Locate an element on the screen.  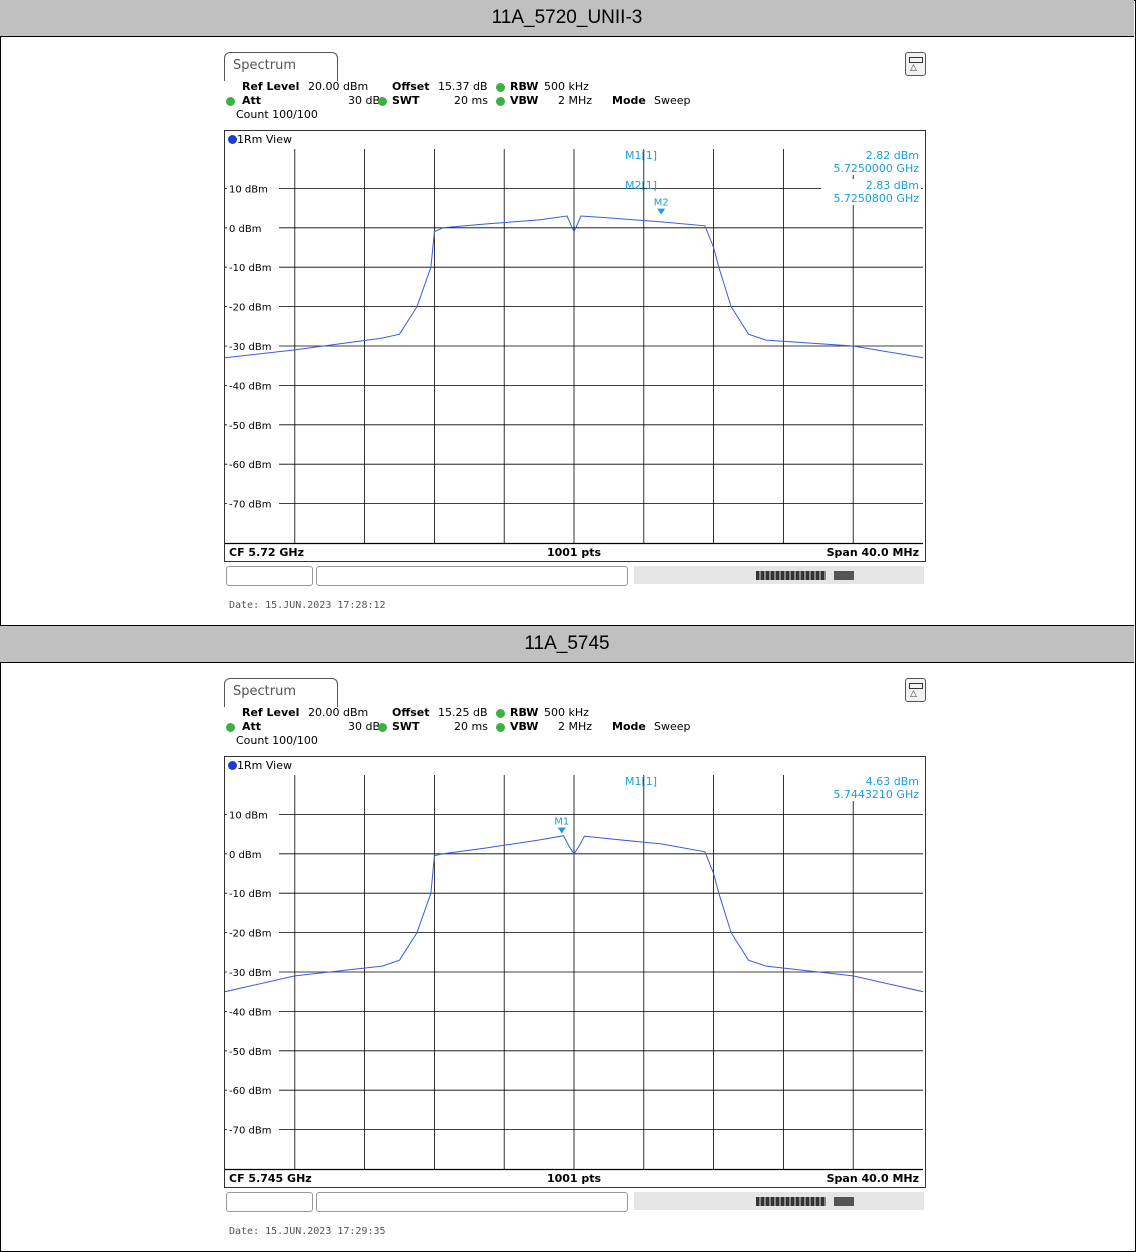
y-tick-label: 10 dBm is located at coordinates (248, 815).